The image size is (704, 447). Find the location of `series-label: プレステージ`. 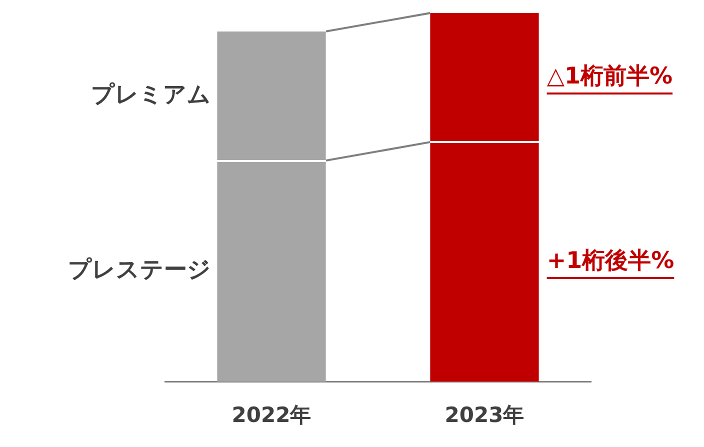

series-label: プレステージ is located at coordinates (140, 270).